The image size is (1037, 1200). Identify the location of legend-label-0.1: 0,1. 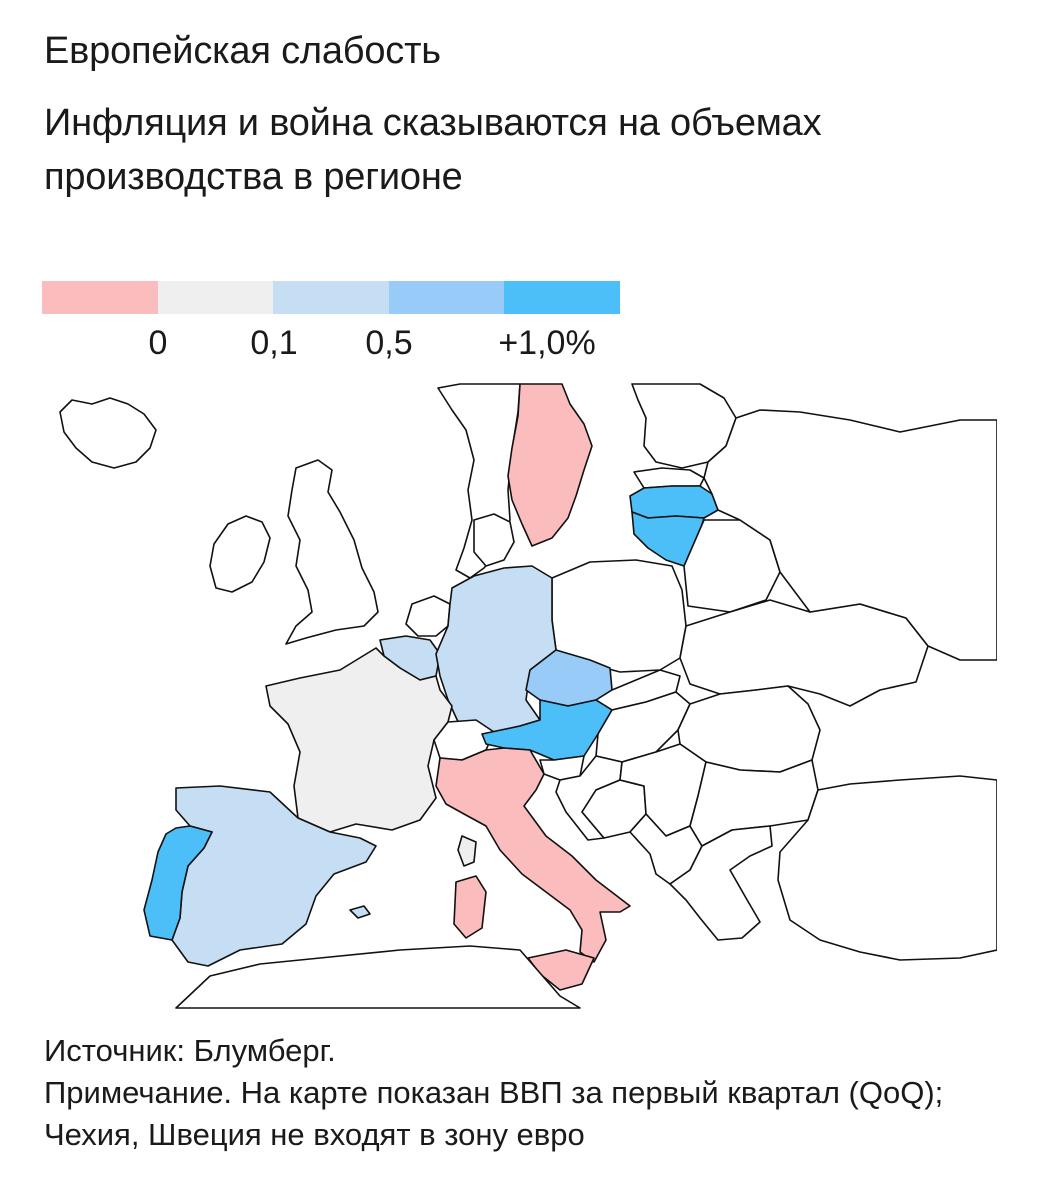
(274, 343).